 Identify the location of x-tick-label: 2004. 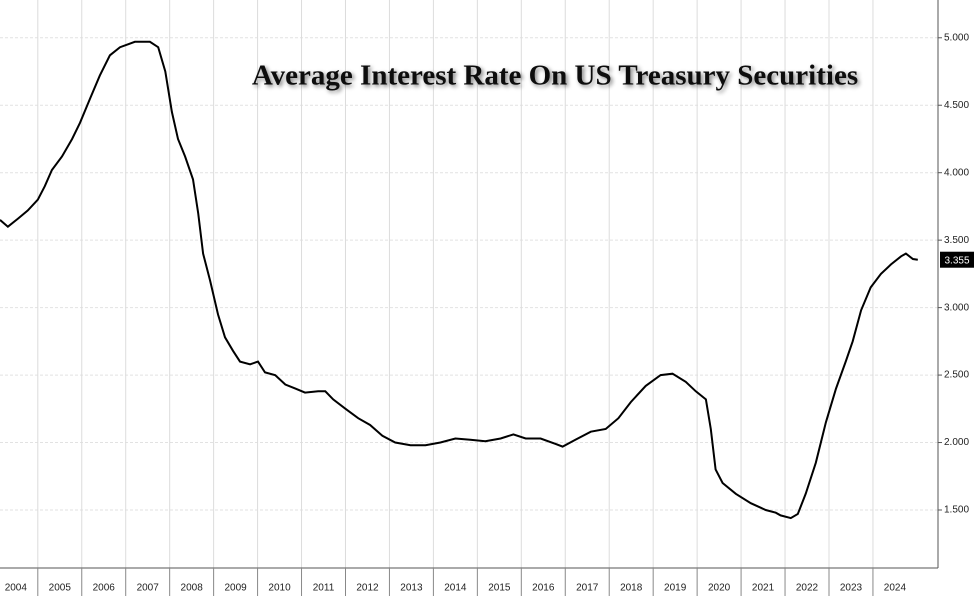
(16, 588).